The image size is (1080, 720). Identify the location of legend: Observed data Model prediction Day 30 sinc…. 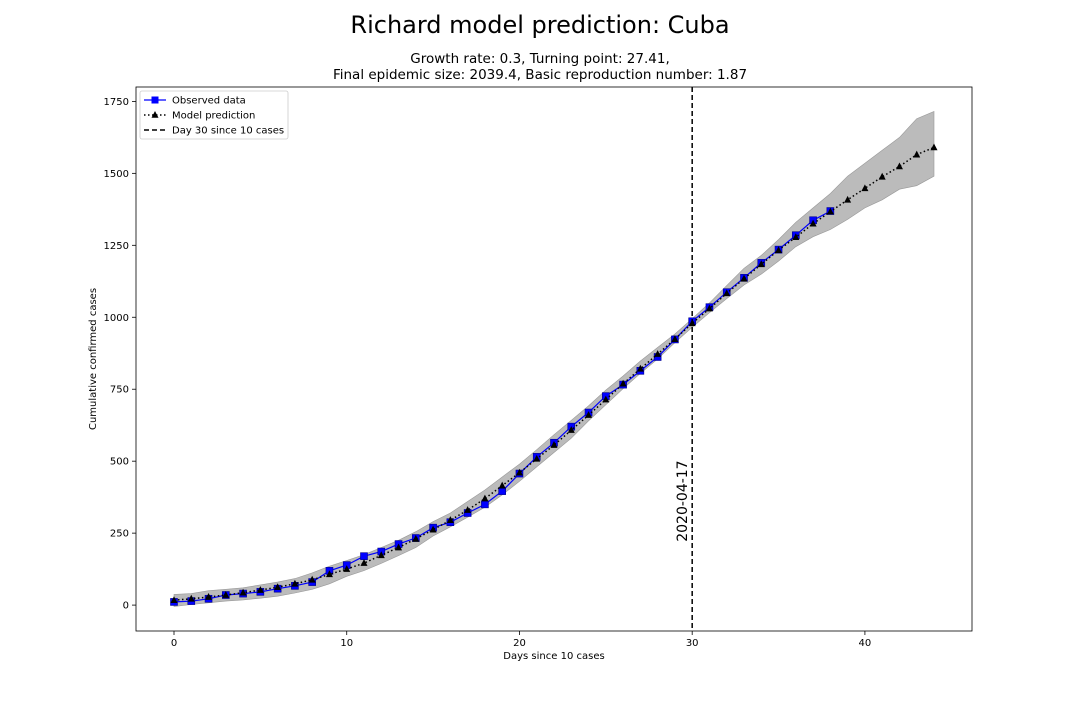
(214, 115).